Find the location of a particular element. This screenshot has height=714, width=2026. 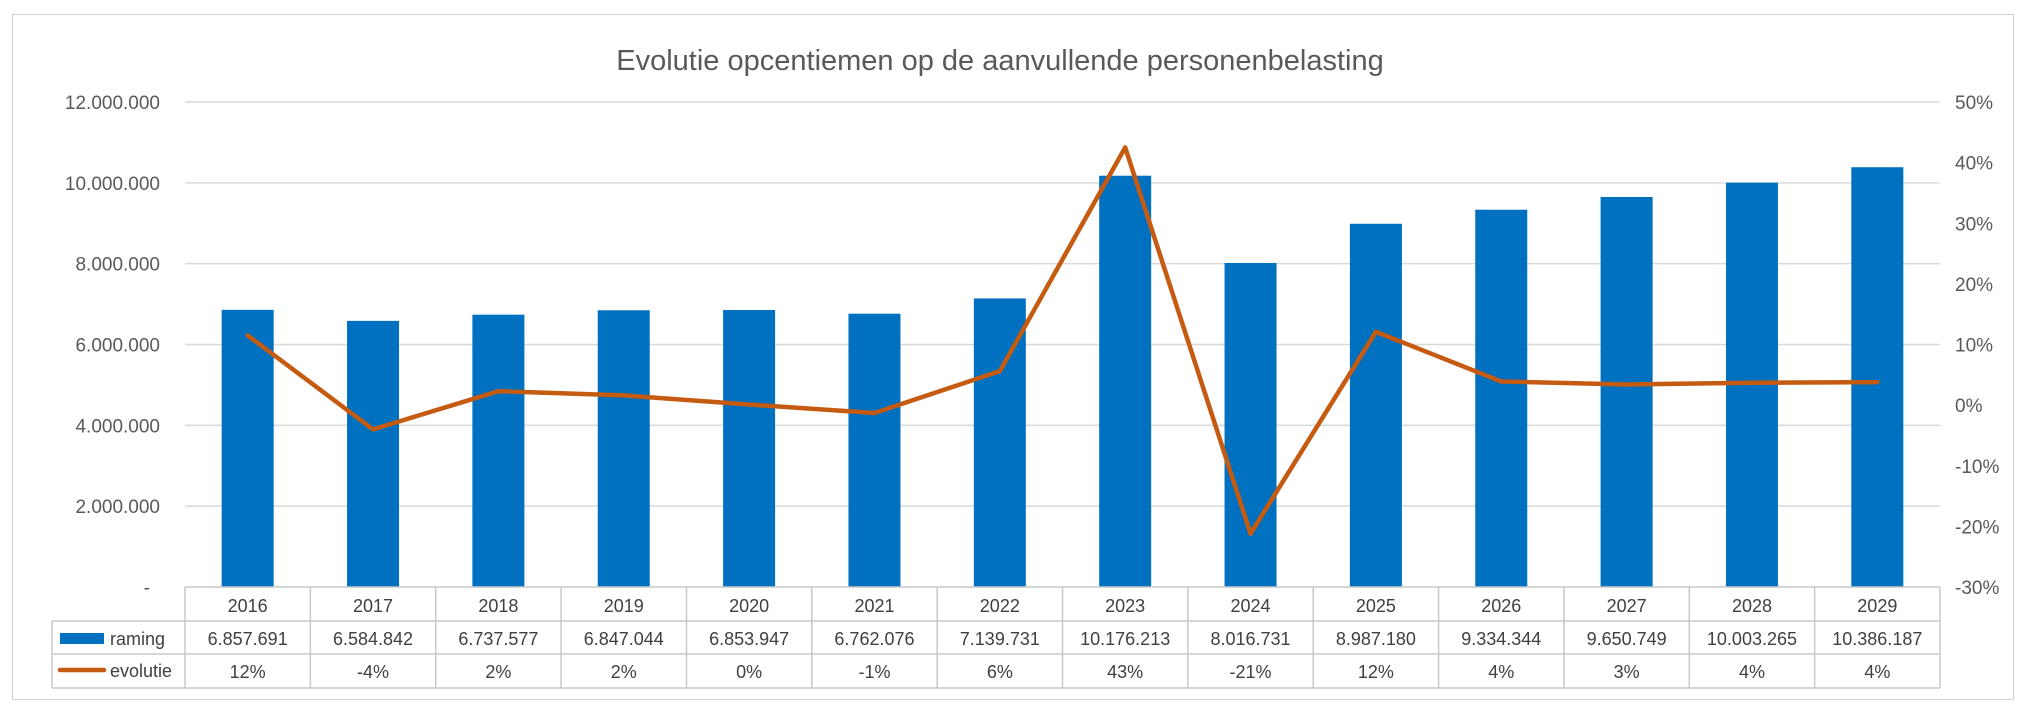

raming-data-label: 6.853.947 is located at coordinates (749, 639).